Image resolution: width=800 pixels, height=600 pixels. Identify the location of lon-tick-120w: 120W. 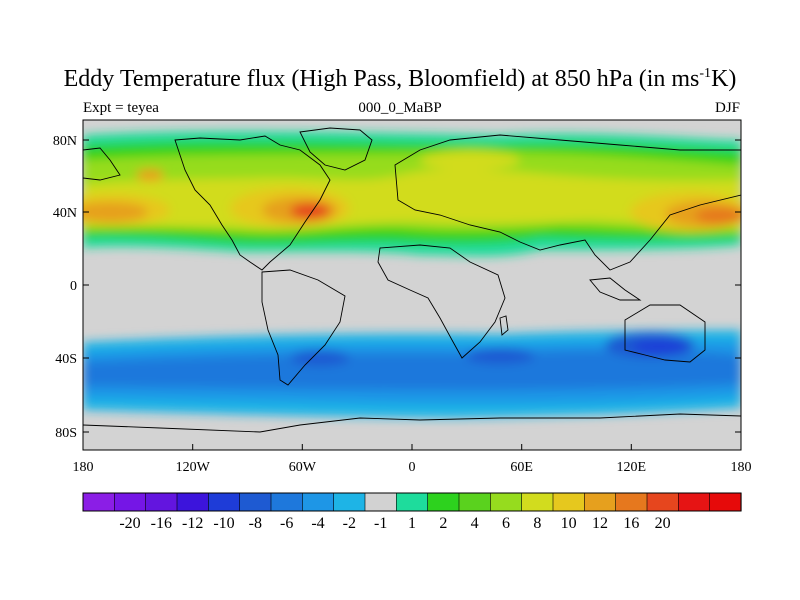
(193, 459).